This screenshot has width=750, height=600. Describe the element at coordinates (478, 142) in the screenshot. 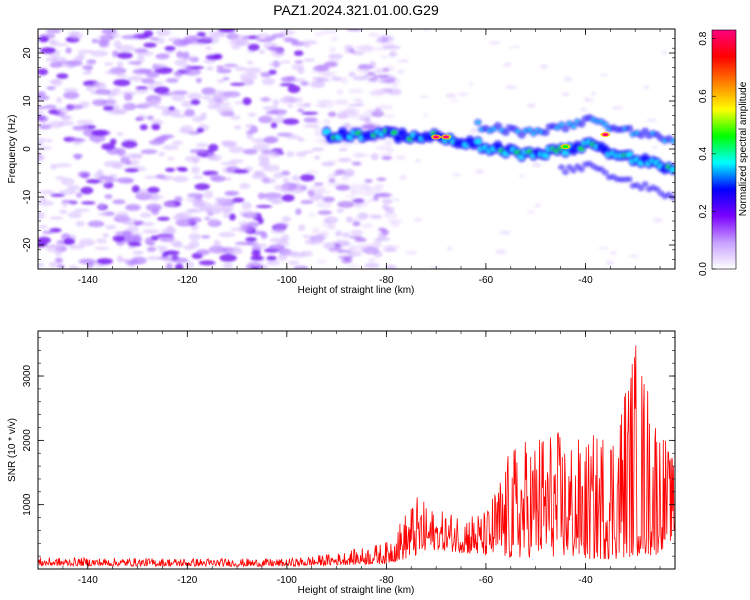

I see `ridge-cell` at that location.